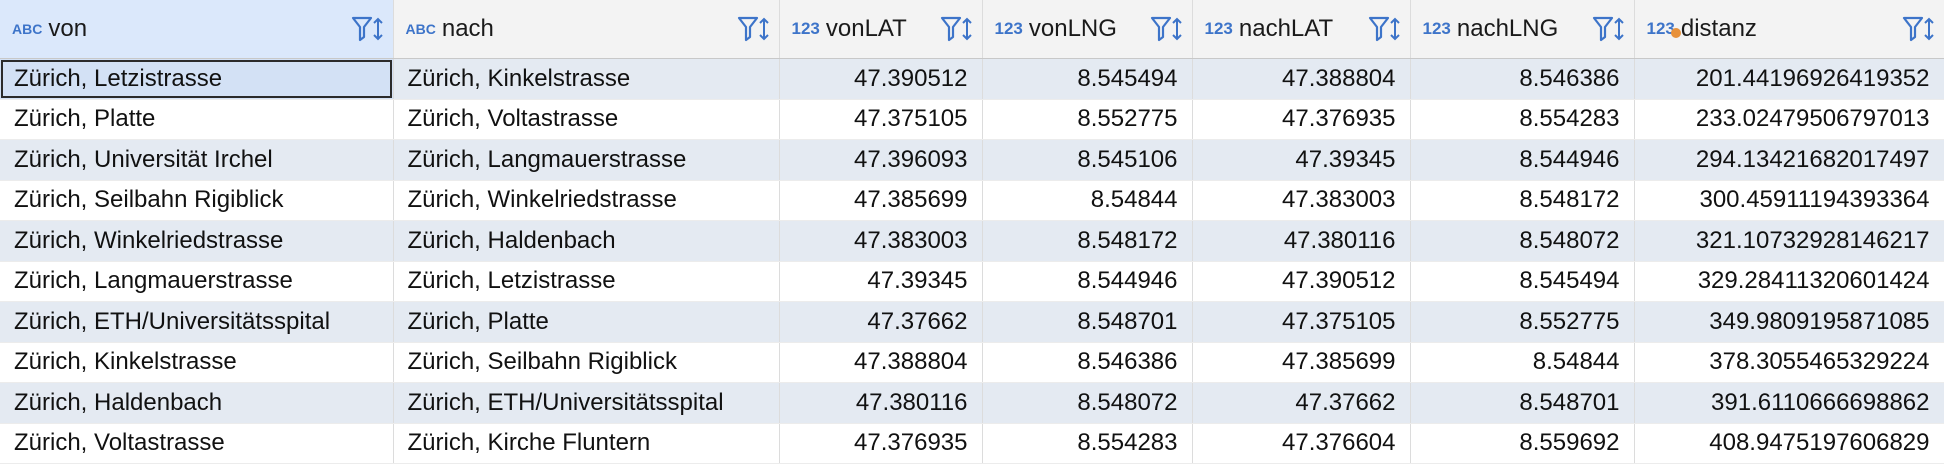 Image resolution: width=1944 pixels, height=464 pixels. What do you see at coordinates (197, 281) in the screenshot?
I see `cell-von: Zürich, Langmauerstrasse` at bounding box center [197, 281].